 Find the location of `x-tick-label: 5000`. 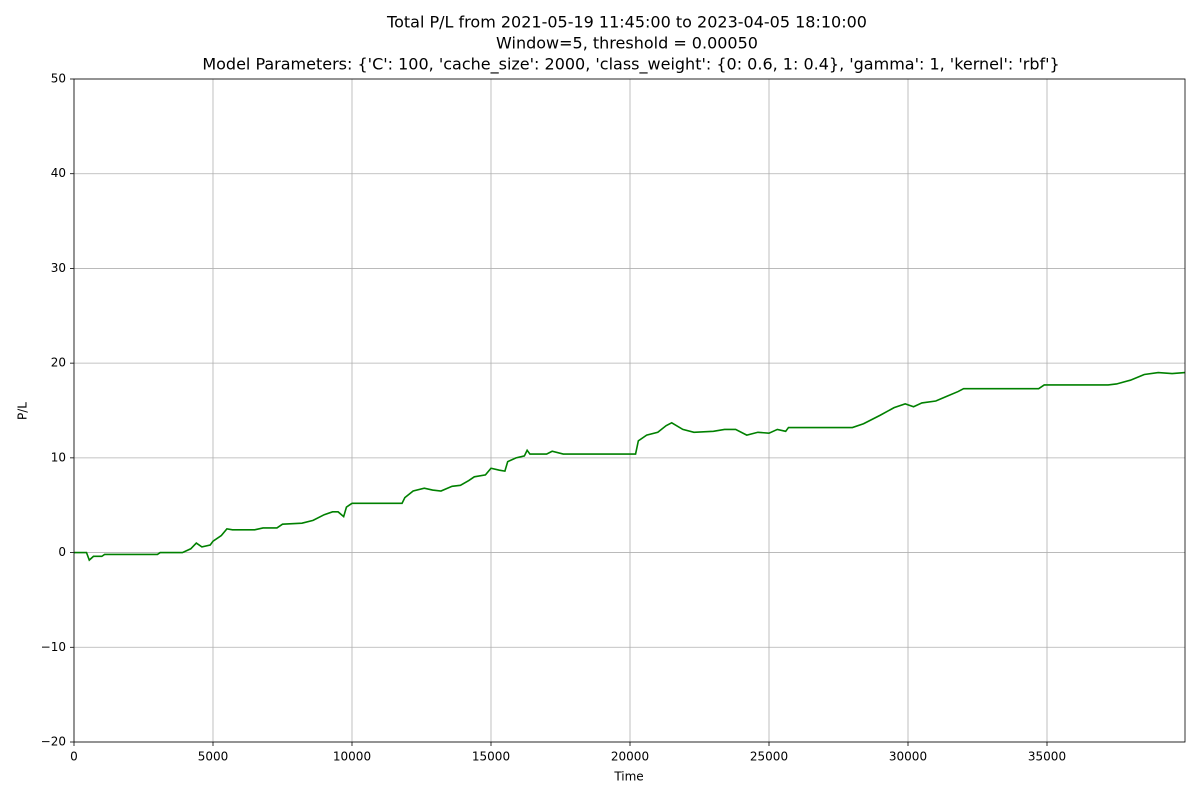

x-tick-label: 5000 is located at coordinates (213, 757).